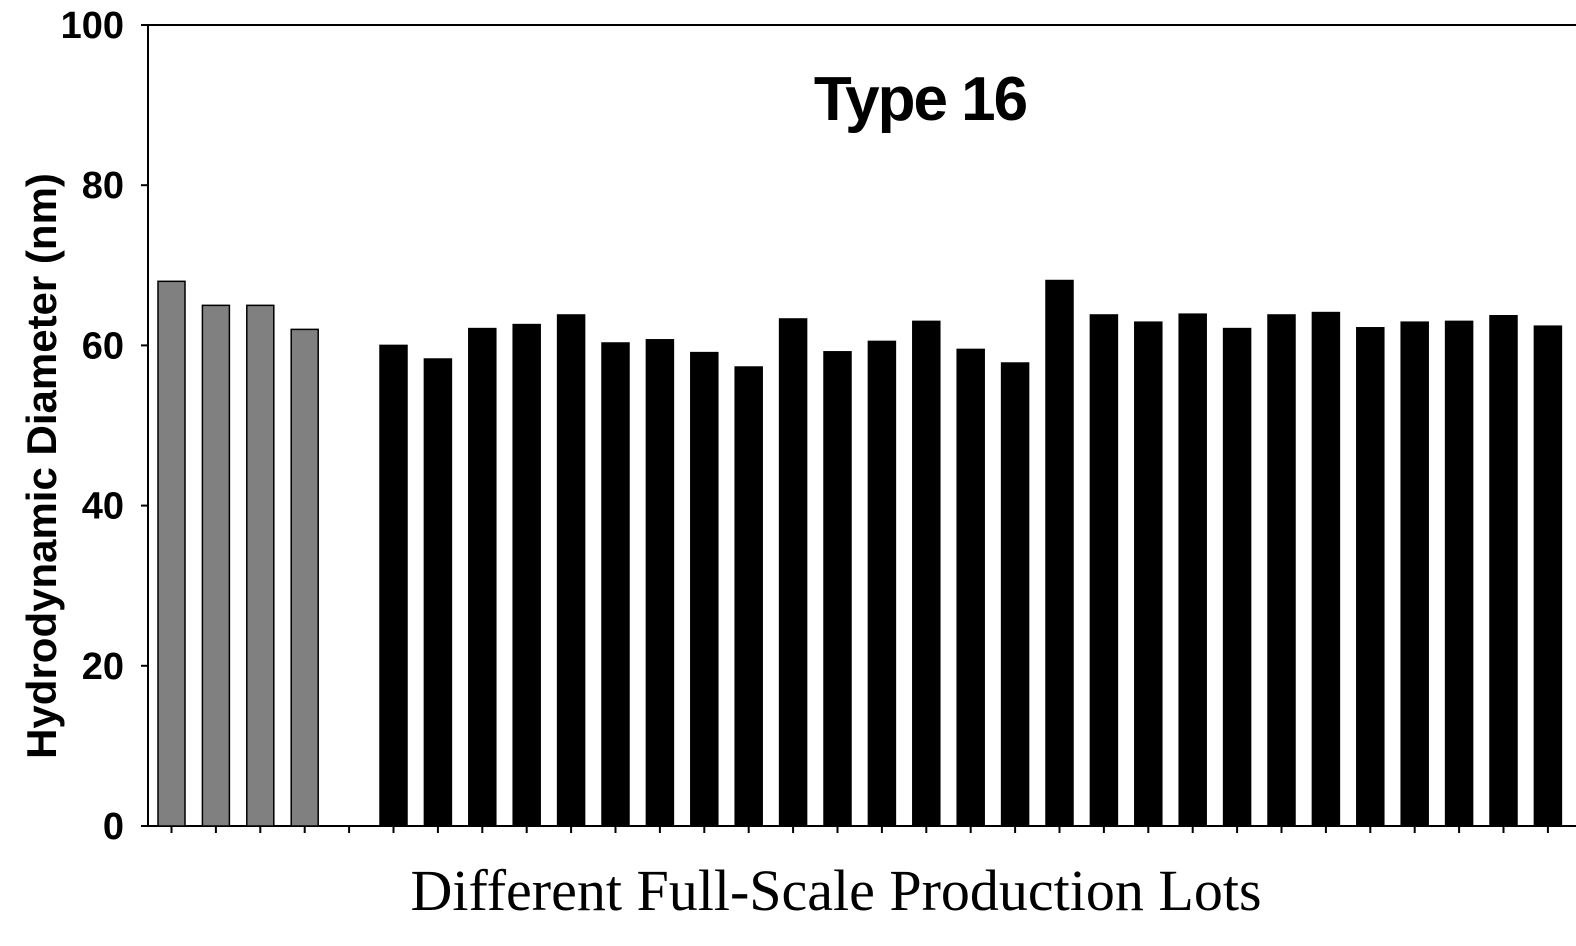  What do you see at coordinates (103, 346) in the screenshot?
I see `y-tick-label: 60` at bounding box center [103, 346].